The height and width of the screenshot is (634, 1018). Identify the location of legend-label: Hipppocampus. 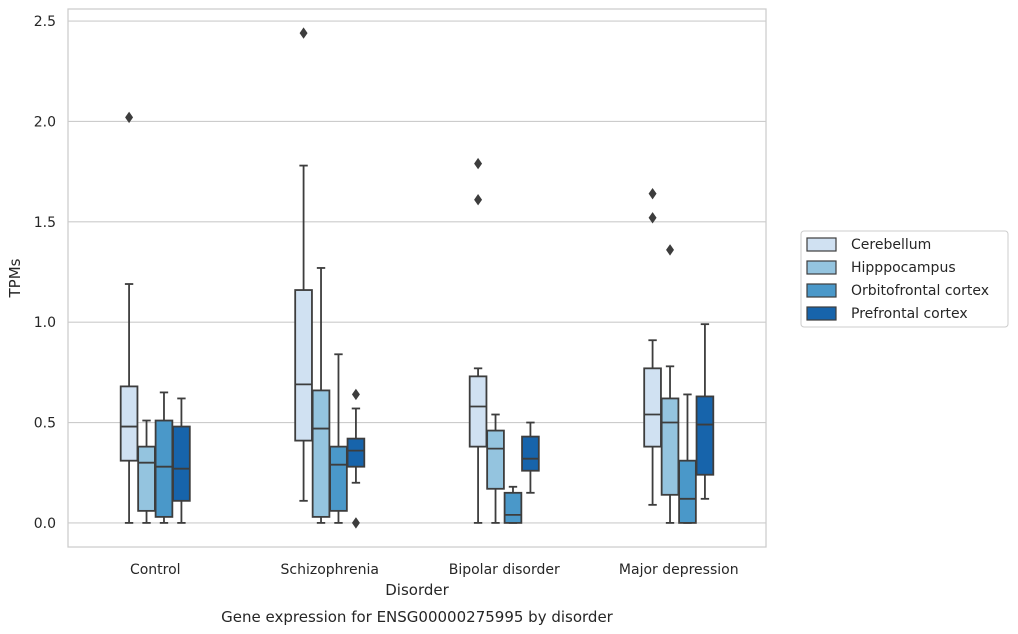
(903, 268).